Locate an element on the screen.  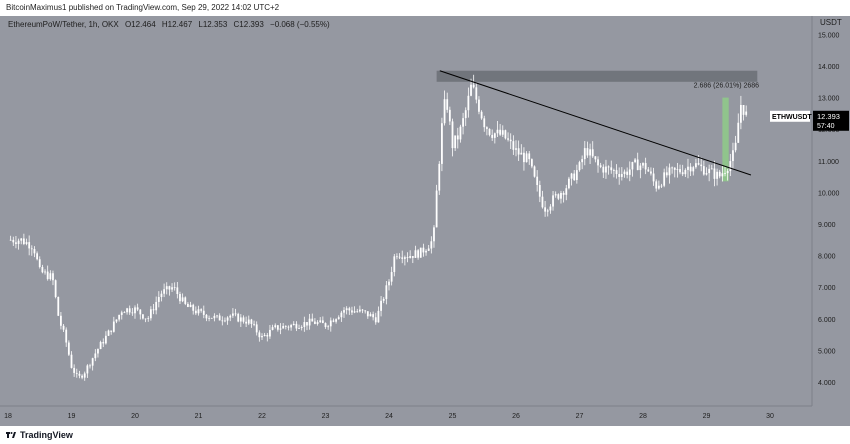
price-tick-label: 8.000 is located at coordinates (827, 257).